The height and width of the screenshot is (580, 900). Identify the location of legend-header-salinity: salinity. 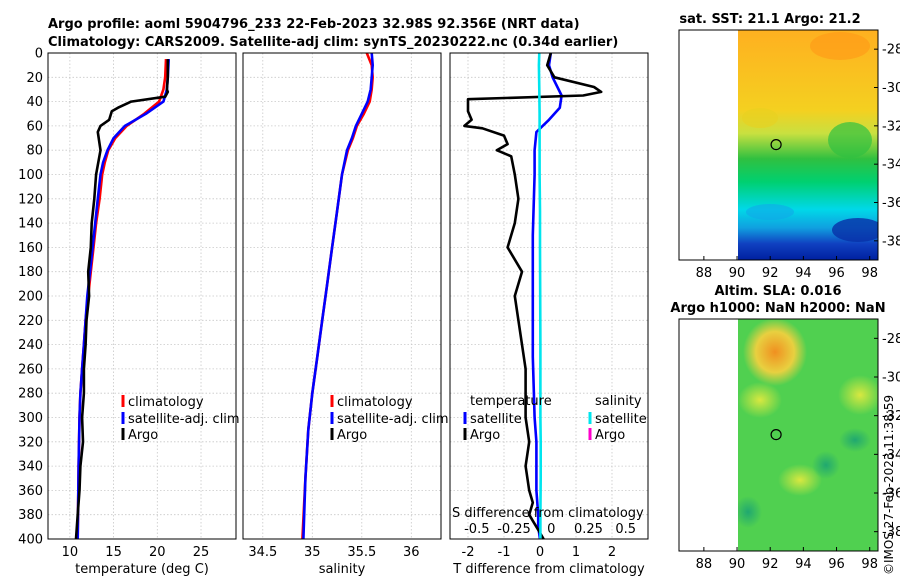
(618, 401).